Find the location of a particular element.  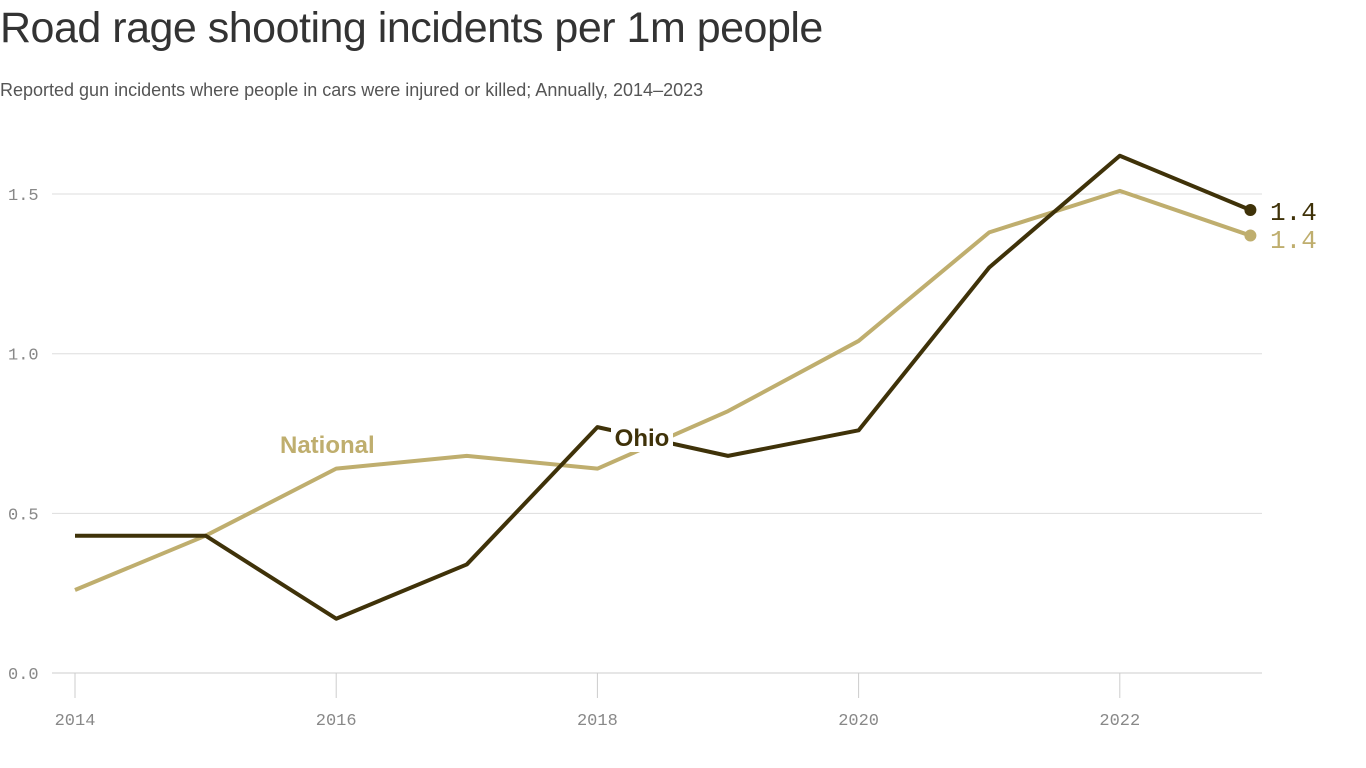

x-tick-label: 2016 is located at coordinates (336, 721).